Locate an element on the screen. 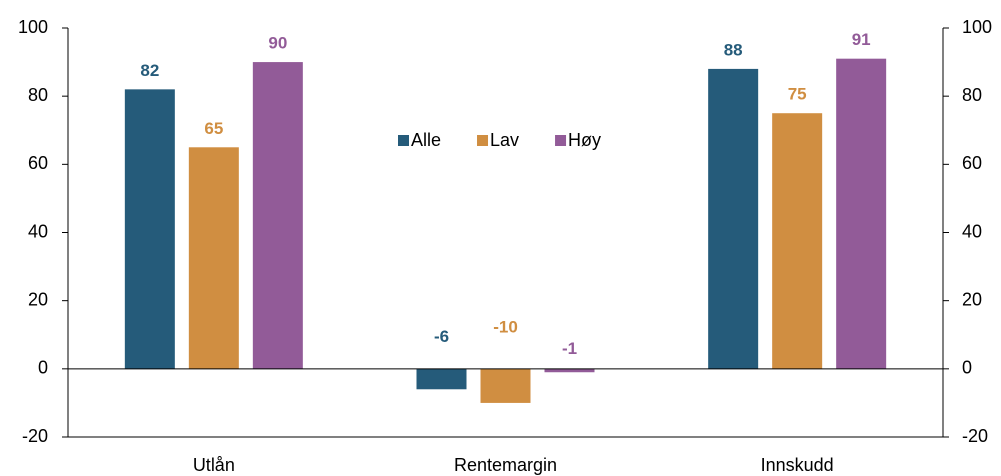  value-label: -6 is located at coordinates (441, 336).